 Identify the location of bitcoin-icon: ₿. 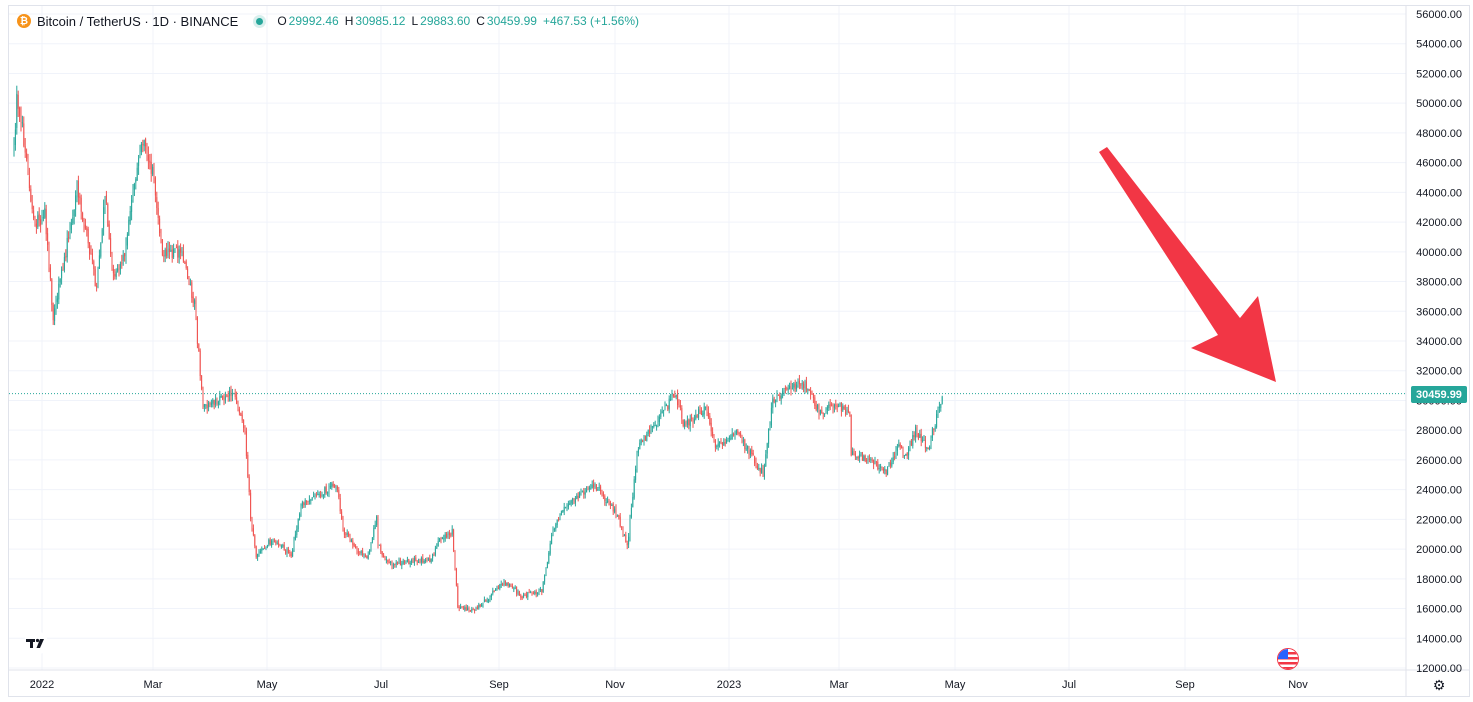
(24, 21).